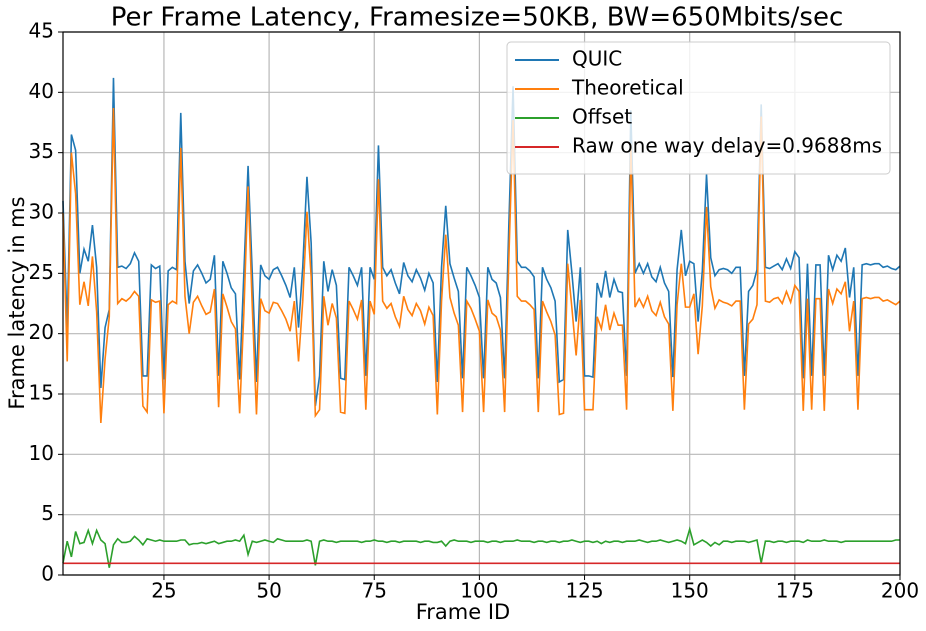 Image resolution: width=926 pixels, height=631 pixels. I want to click on y-tick-label: 20, so click(41, 332).